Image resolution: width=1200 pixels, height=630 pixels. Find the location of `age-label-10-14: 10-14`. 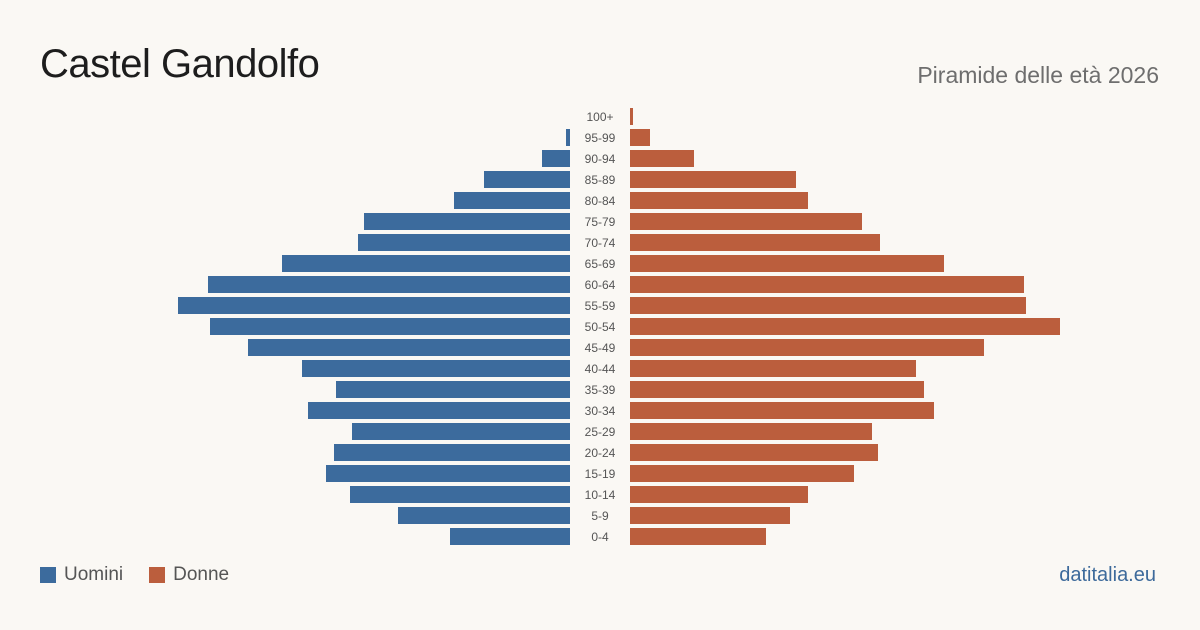

age-label-10-14: 10-14 is located at coordinates (600, 495).